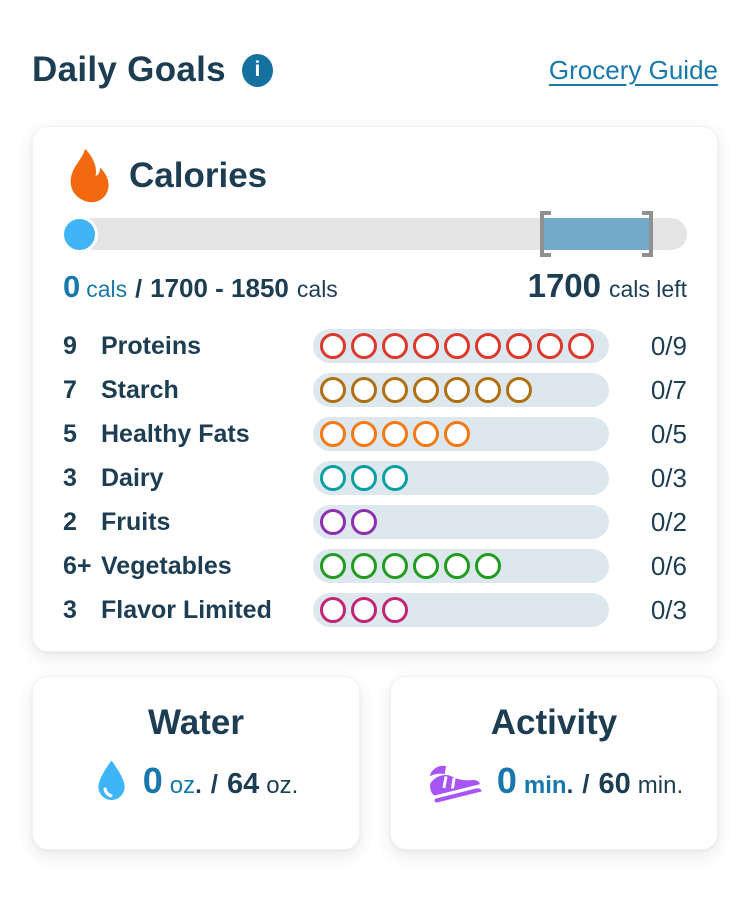 This screenshot has width=750, height=904. I want to click on food-group-target-count: 5, so click(70, 433).